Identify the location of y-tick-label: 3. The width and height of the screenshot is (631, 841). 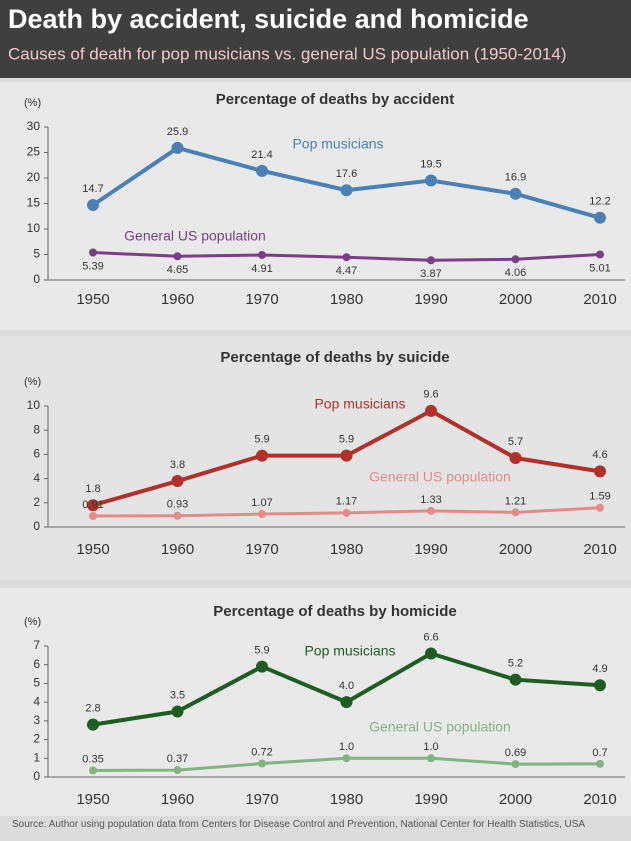
(36, 720).